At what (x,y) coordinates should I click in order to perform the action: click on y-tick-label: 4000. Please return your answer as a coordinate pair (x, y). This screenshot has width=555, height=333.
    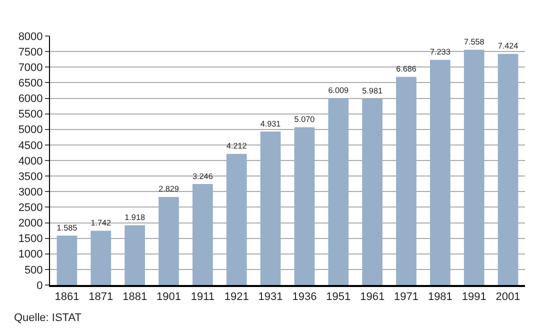
    Looking at the image, I should click on (30, 161).